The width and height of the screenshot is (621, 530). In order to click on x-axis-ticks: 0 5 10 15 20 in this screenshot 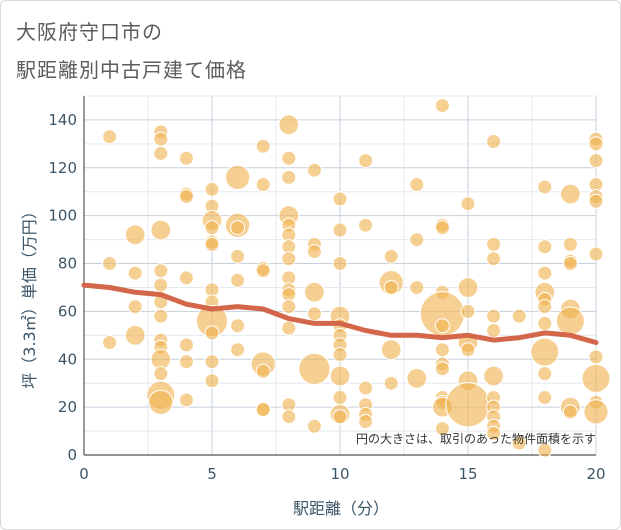, I will do `click(342, 474)`.